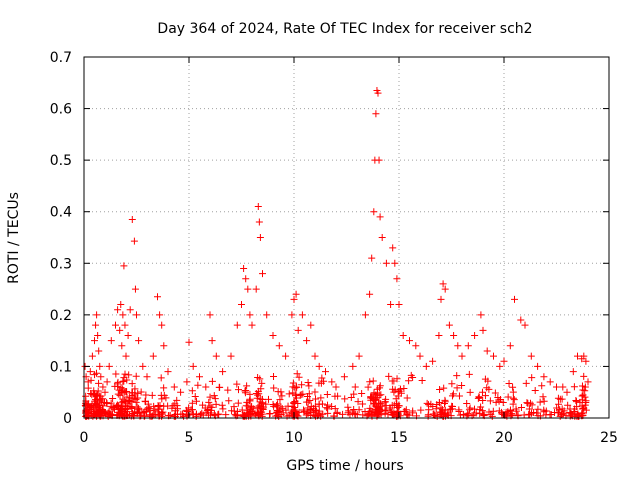 The width and height of the screenshot is (640, 480). I want to click on y-tick-label: 0, so click(67, 419).